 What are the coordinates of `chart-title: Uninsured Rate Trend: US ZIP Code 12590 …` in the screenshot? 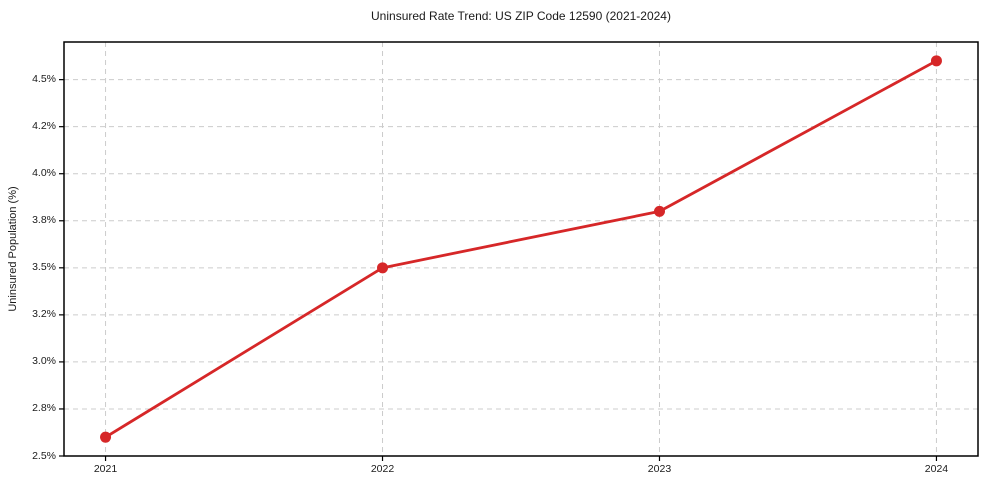 It's located at (521, 16).